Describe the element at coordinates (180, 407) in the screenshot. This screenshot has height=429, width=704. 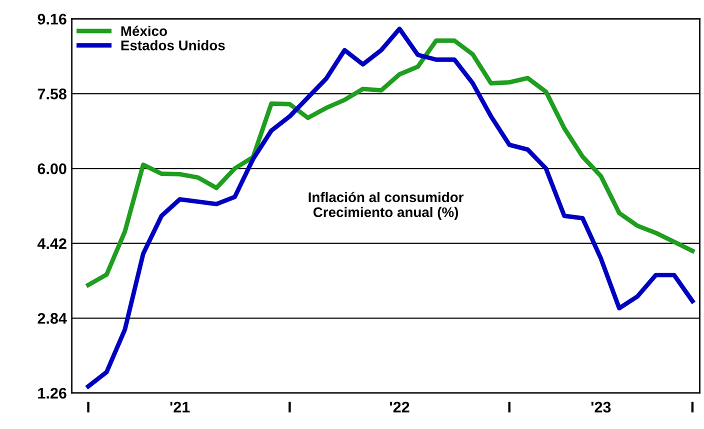
I see `x-tick-label: '21` at that location.